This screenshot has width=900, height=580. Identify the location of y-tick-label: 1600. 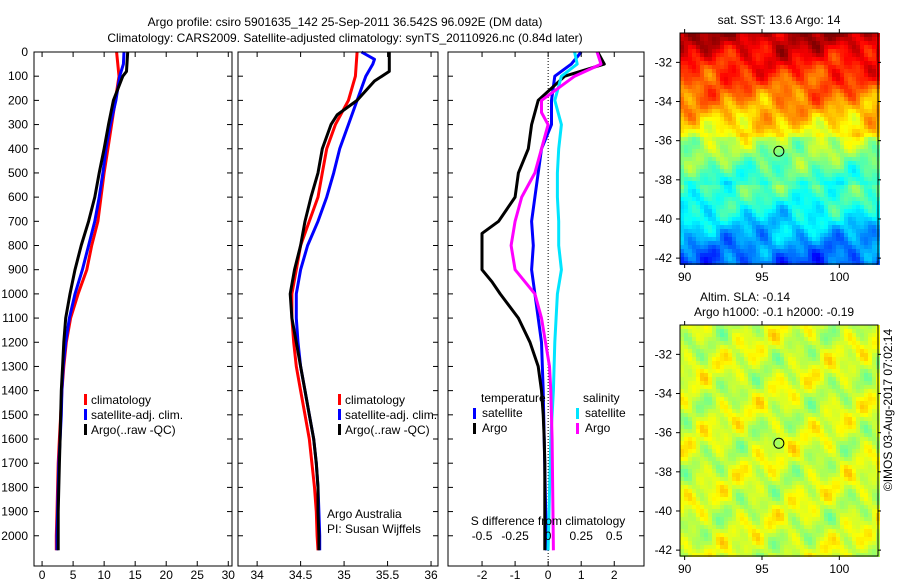
(14, 439).